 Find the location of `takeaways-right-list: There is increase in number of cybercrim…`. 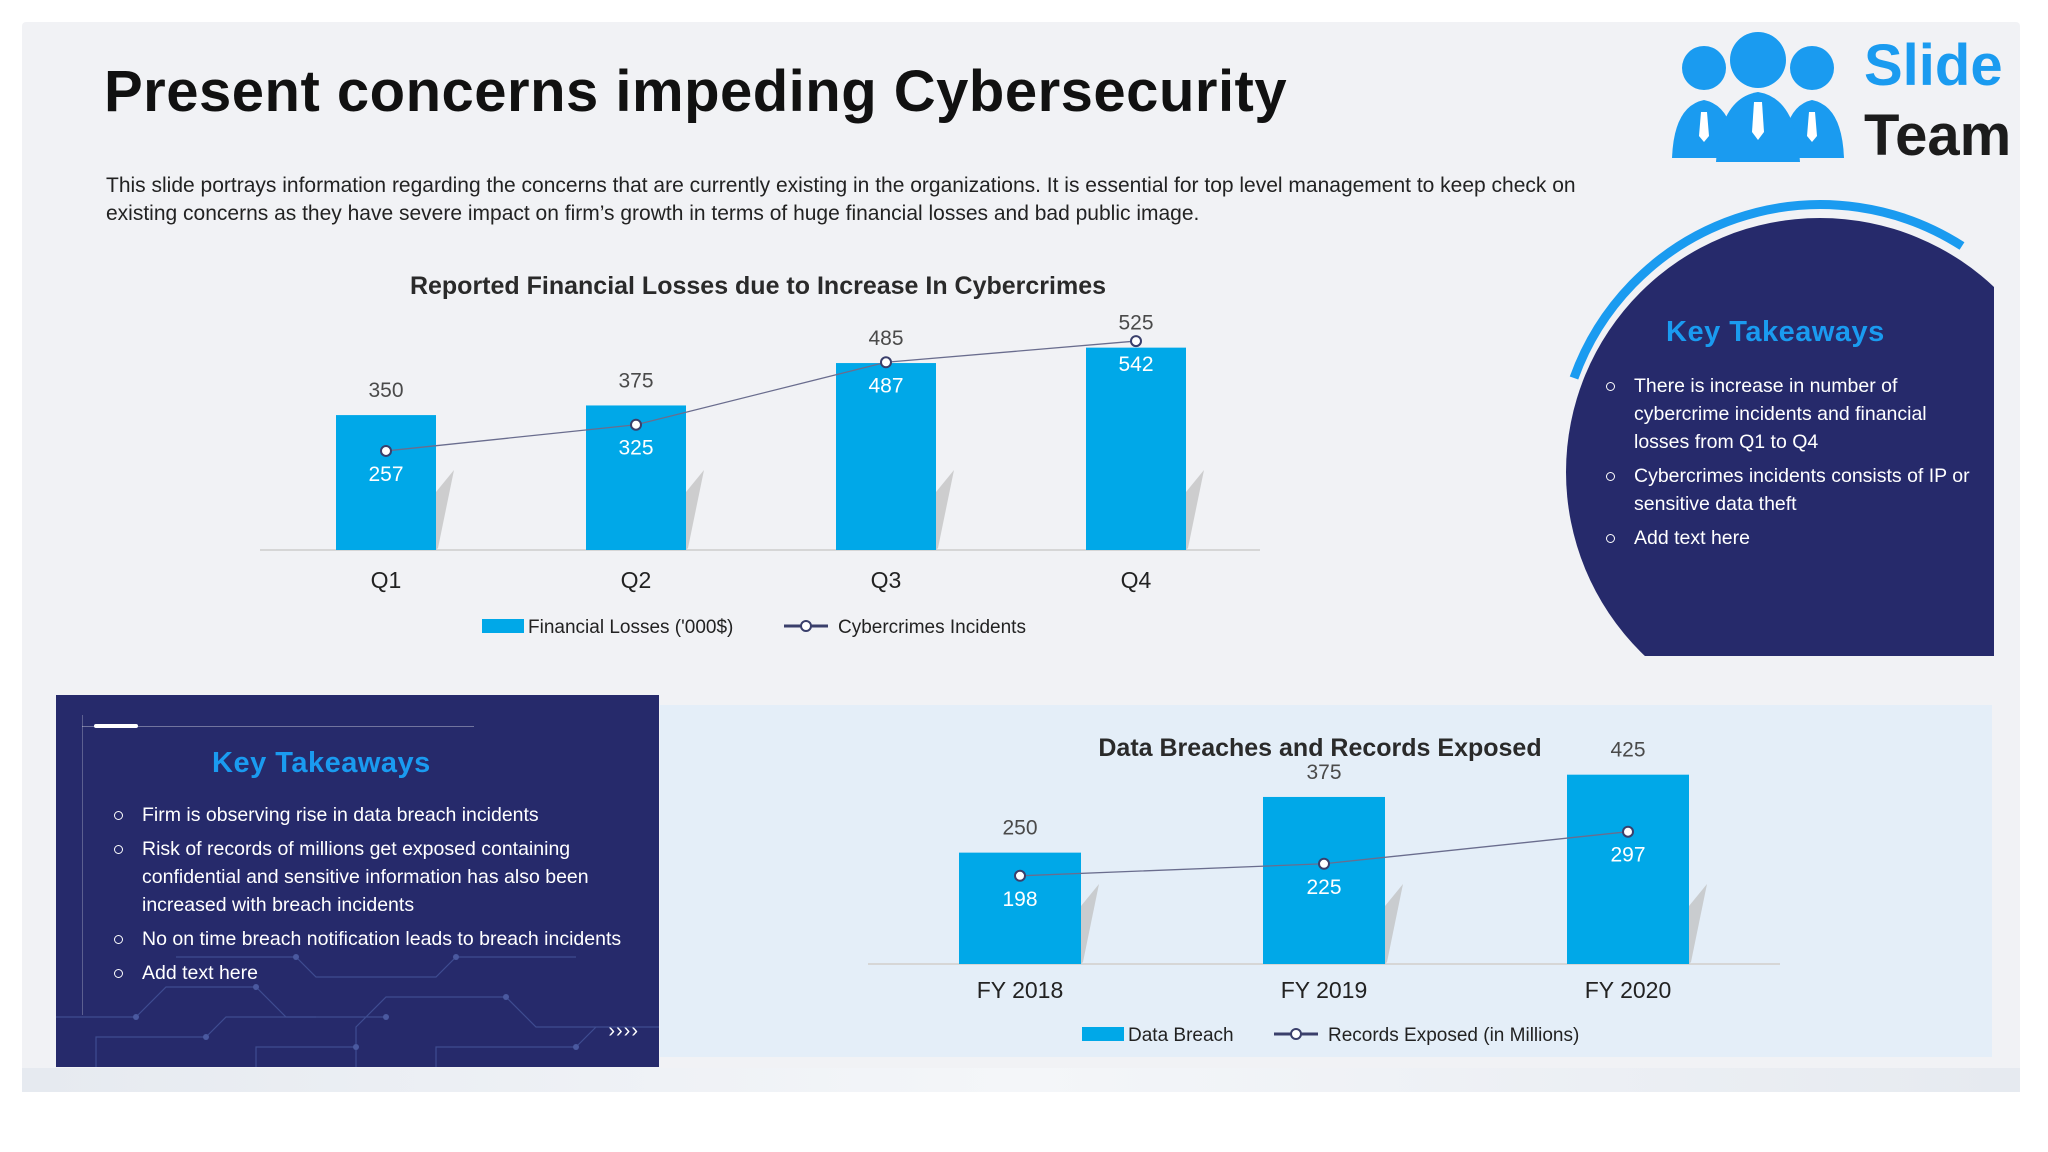

takeaways-right-list: There is increase in number of cybercrim… is located at coordinates (1794, 465).